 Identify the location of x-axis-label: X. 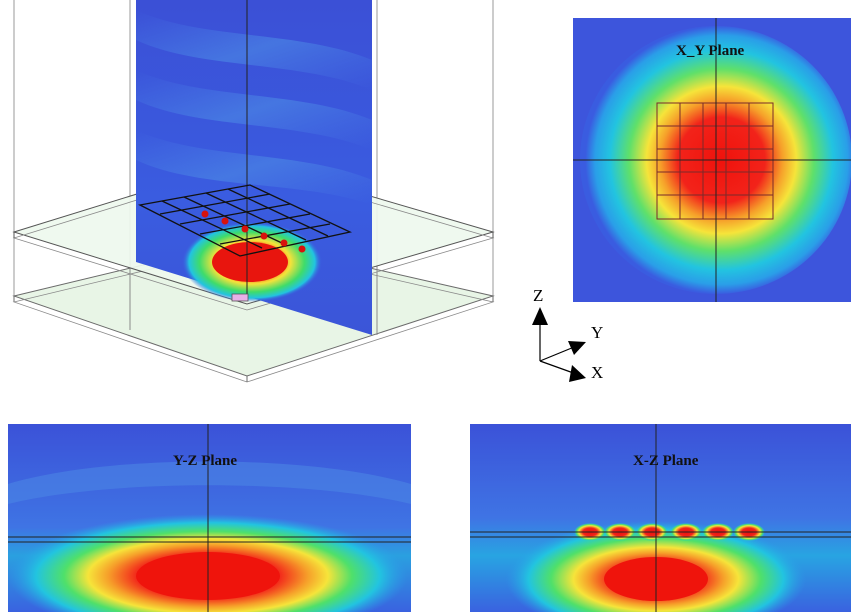
(597, 372).